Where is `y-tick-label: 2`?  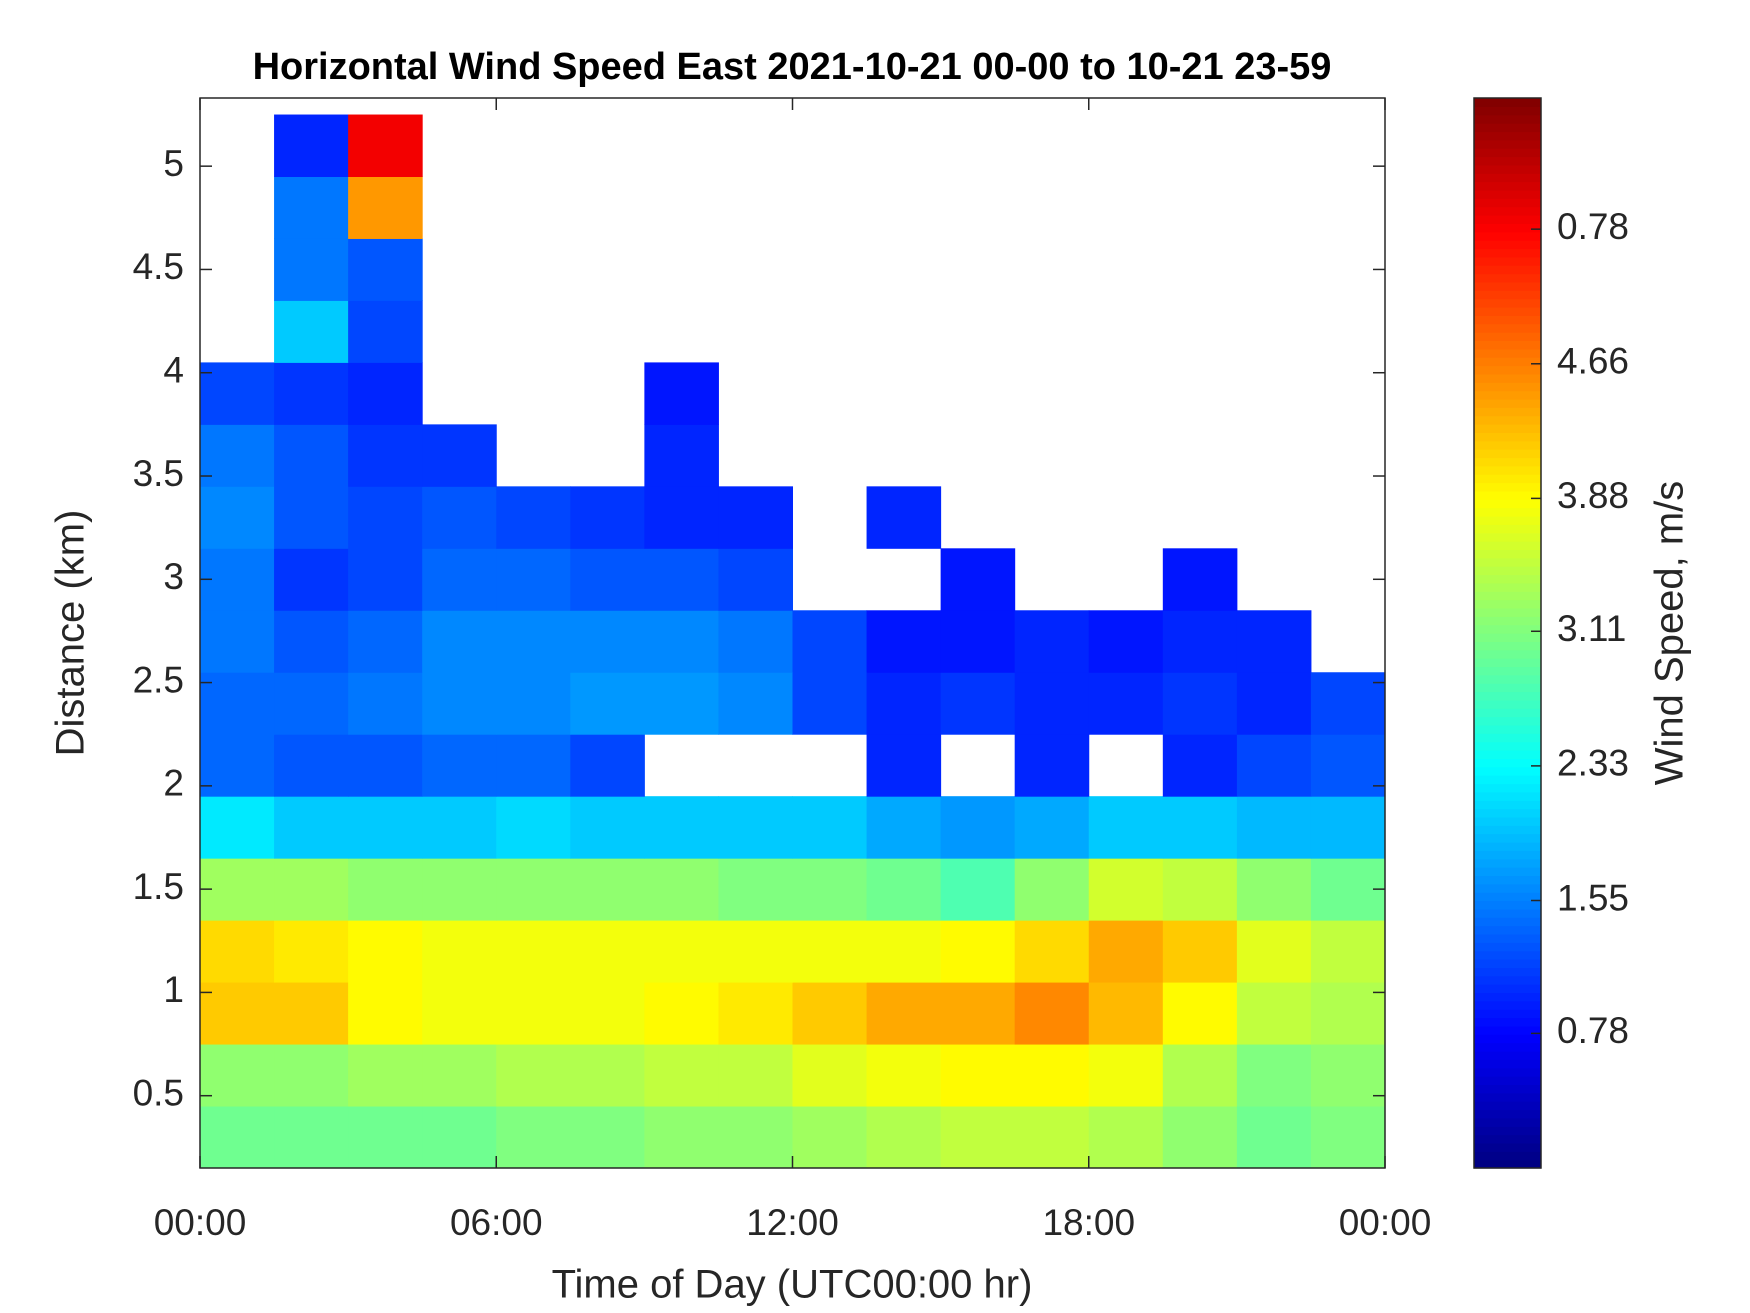 y-tick-label: 2 is located at coordinates (173, 783).